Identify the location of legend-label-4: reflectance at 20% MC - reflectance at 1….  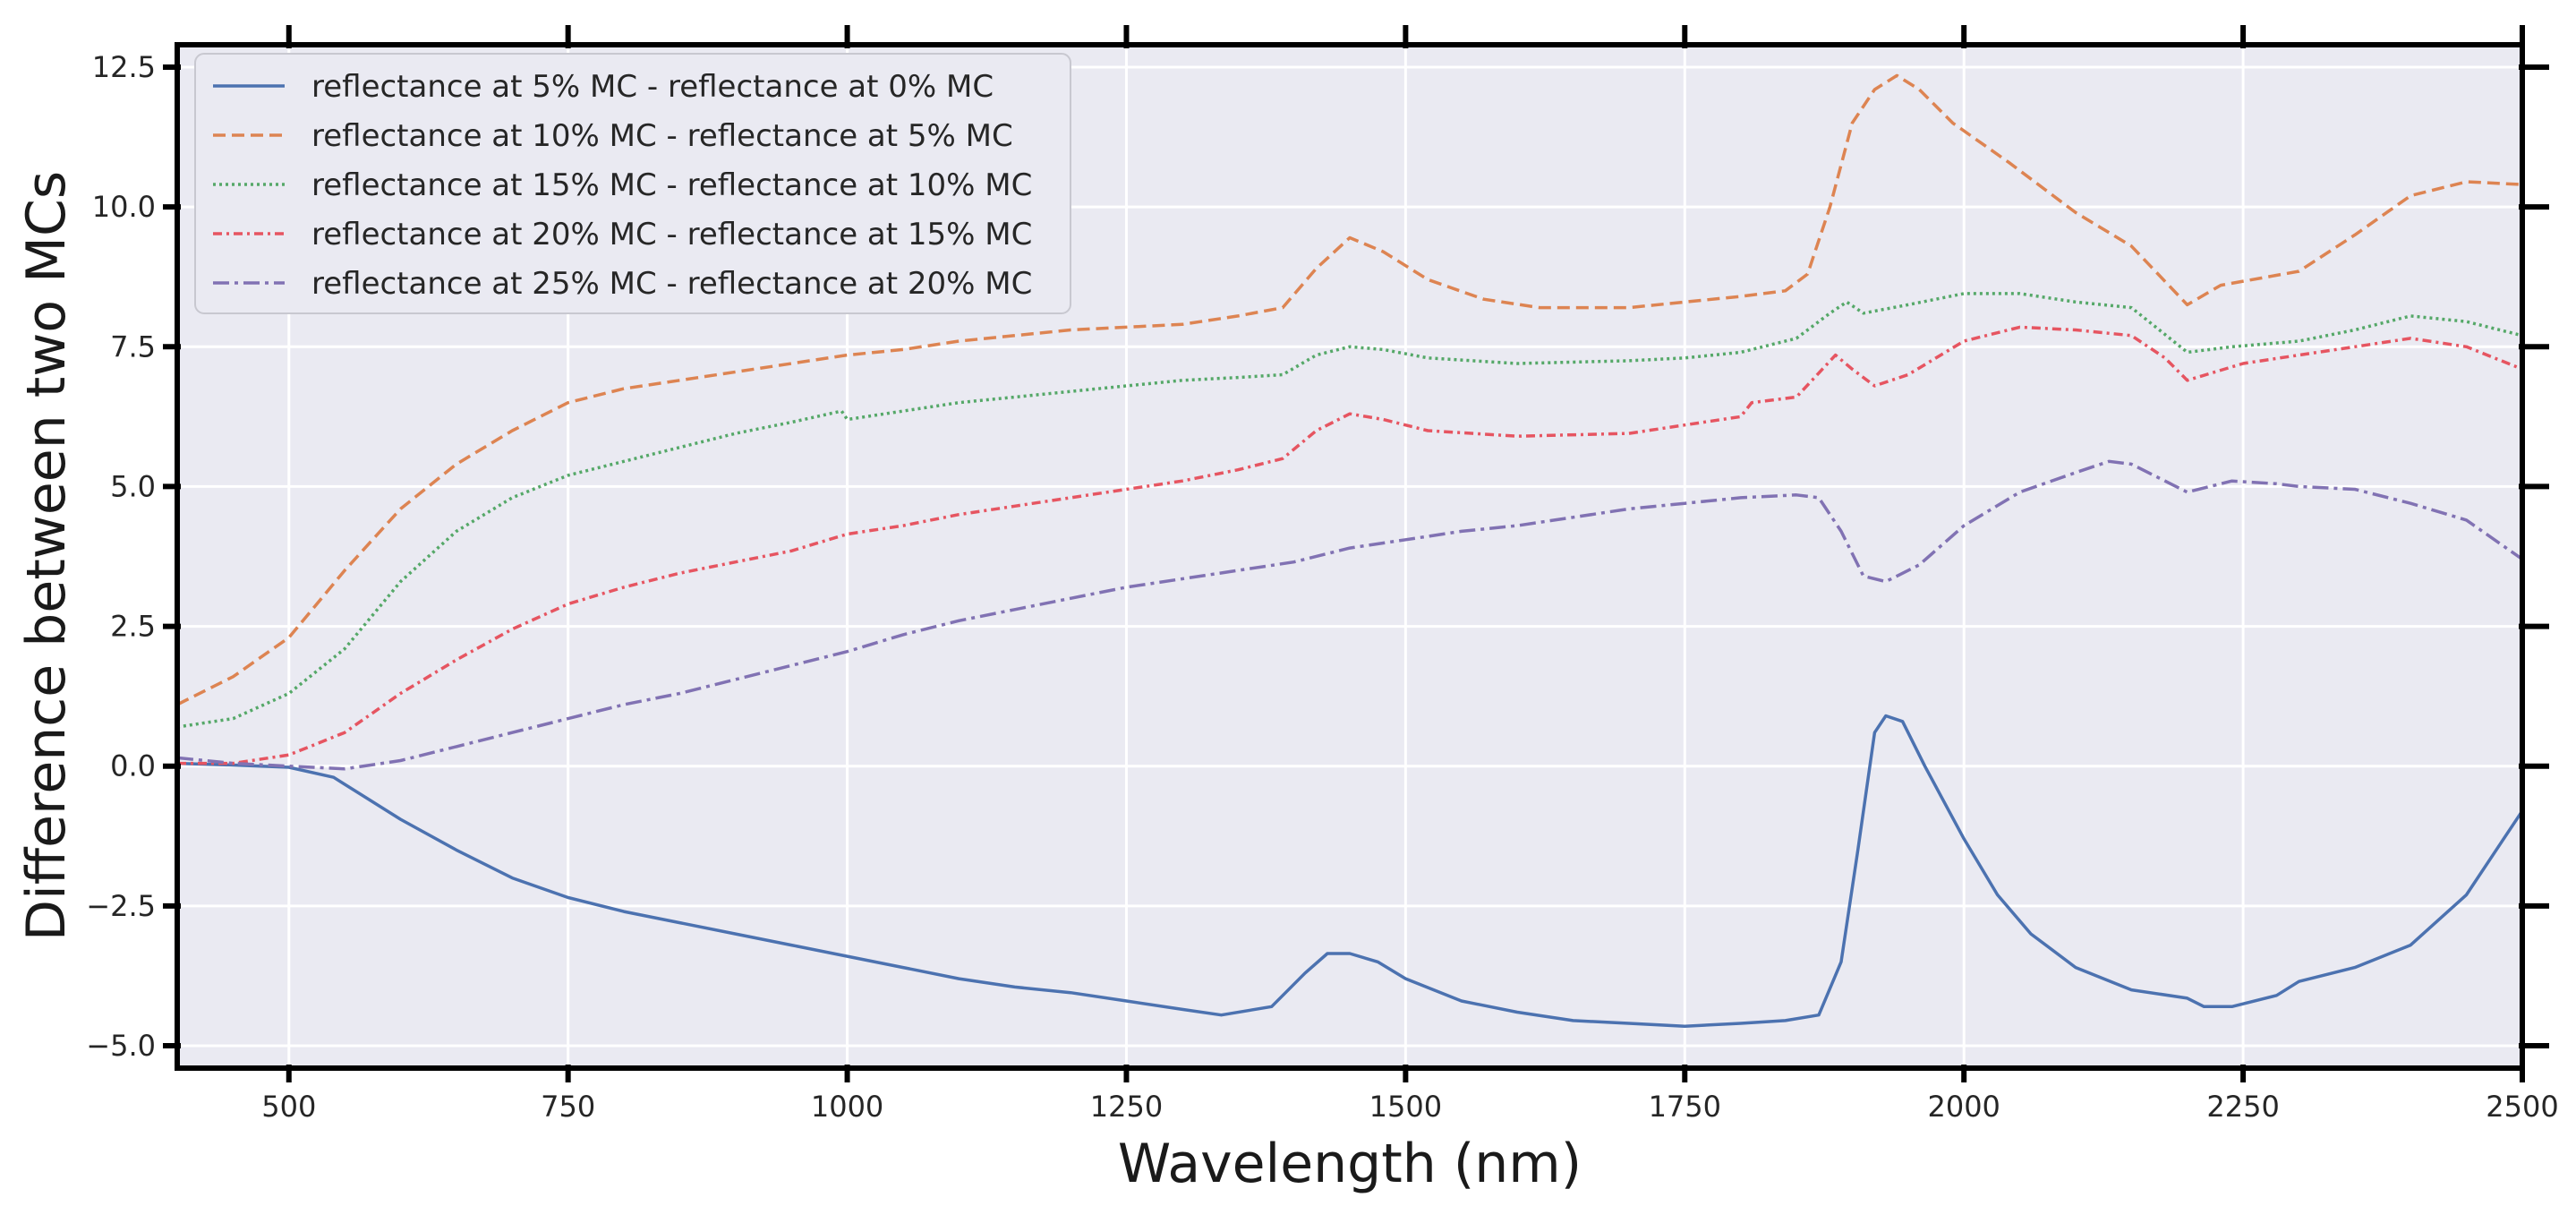
(671, 234).